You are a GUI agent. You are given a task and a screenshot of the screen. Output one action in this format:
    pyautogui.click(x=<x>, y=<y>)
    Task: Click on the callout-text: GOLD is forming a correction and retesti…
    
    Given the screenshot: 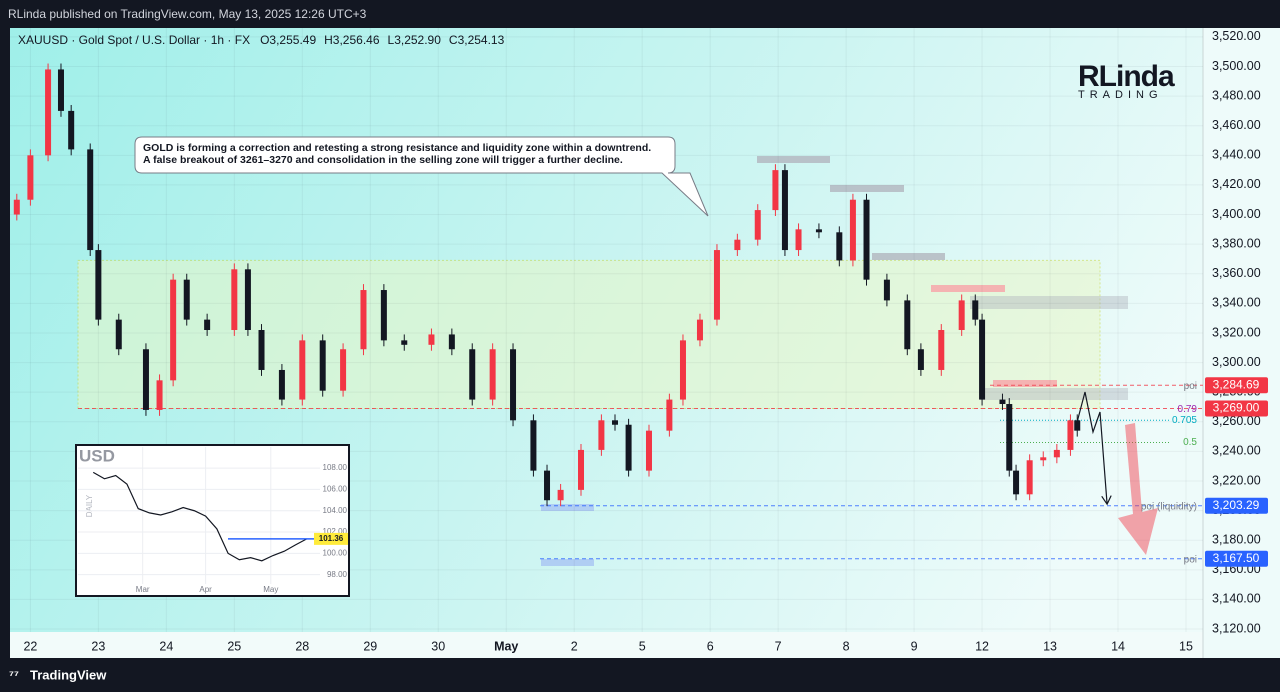 What is the action you would take?
    pyautogui.click(x=397, y=148)
    